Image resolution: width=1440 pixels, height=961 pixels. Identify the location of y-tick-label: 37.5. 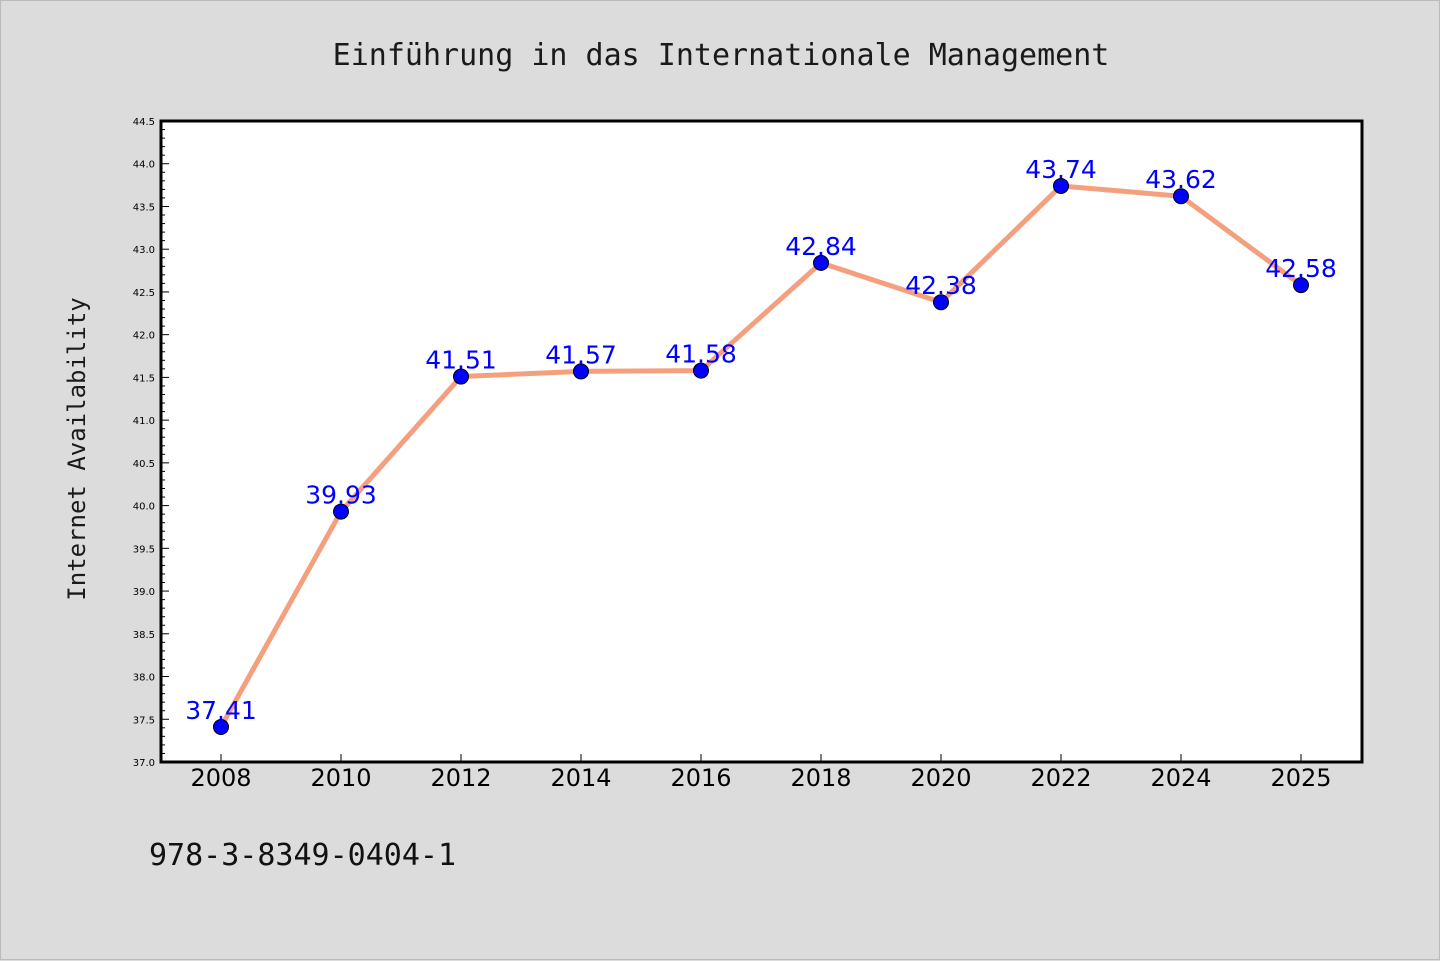
(144, 720).